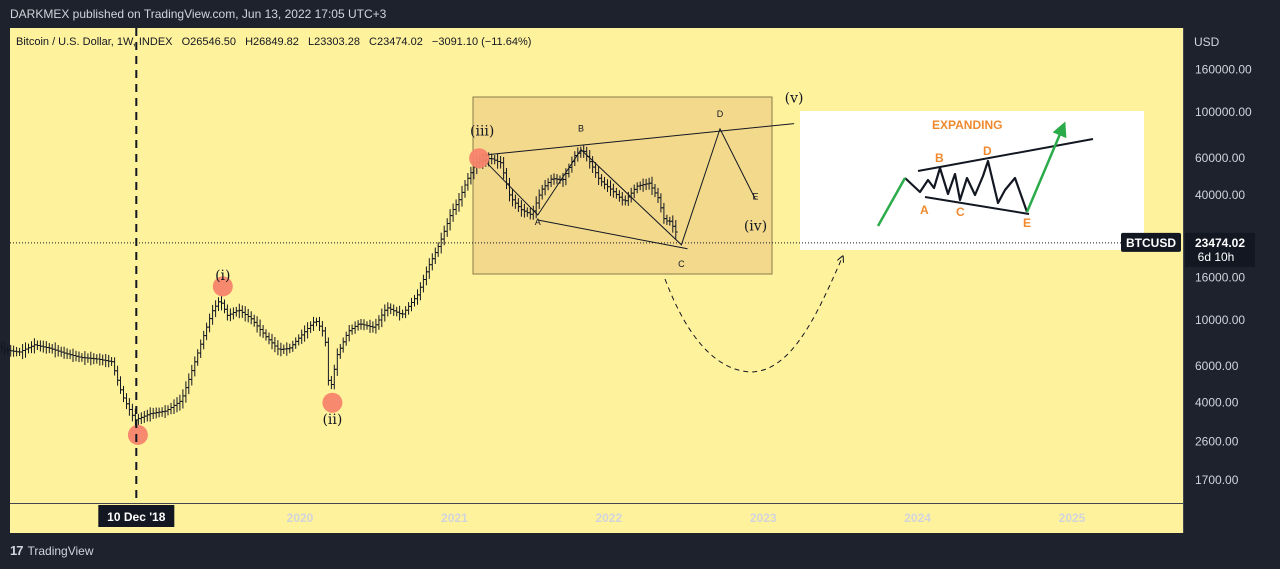 The width and height of the screenshot is (1280, 569). Describe the element at coordinates (17, 550) in the screenshot. I see `tradingview-logo-icon: 17` at that location.